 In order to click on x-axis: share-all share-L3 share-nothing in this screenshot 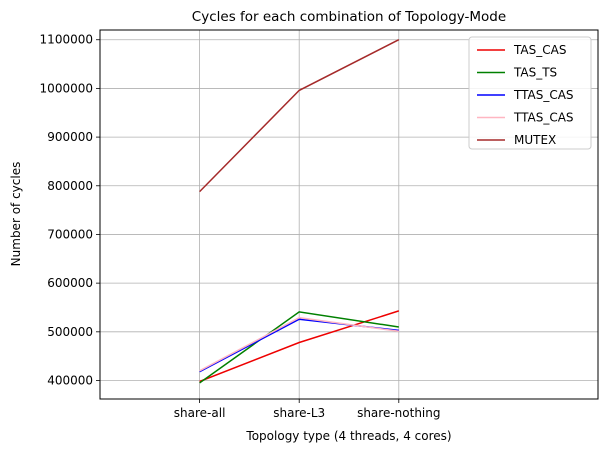, I will do `click(307, 409)`.